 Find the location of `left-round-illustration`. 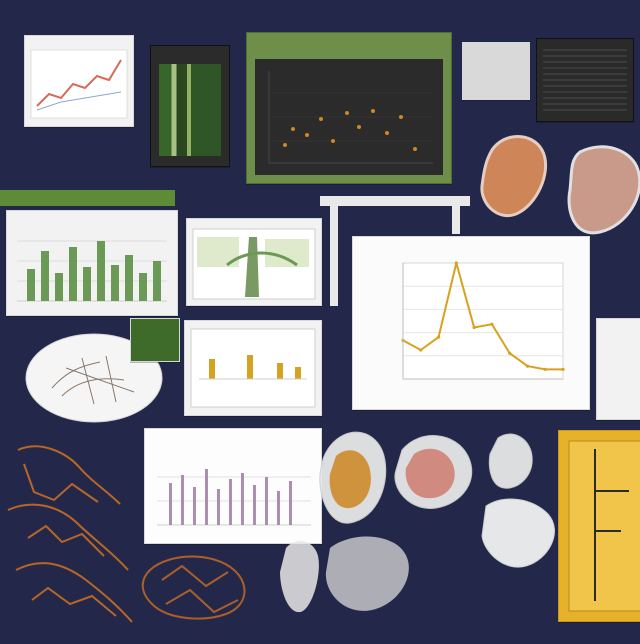

left-round-illustration is located at coordinates (97, 377).